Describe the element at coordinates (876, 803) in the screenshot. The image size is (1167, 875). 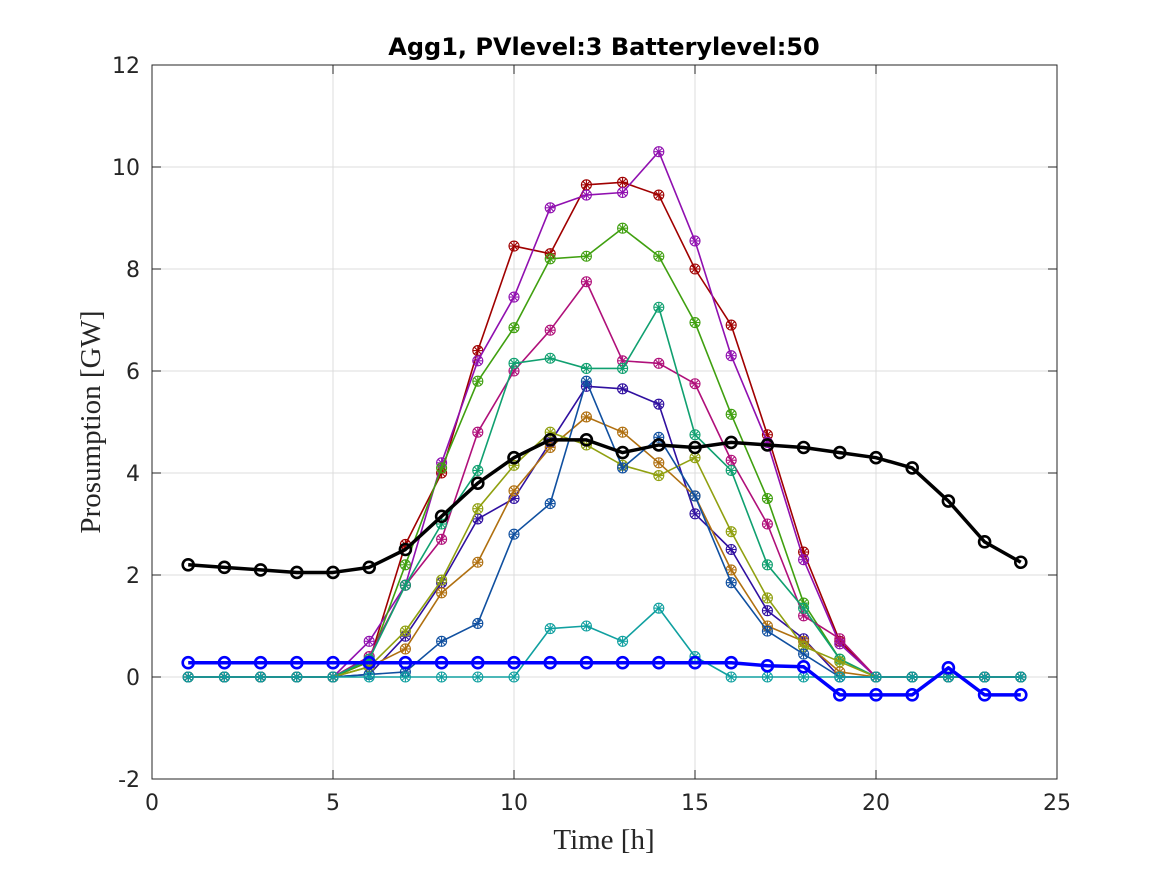
I see `x-tick-label: 20` at that location.